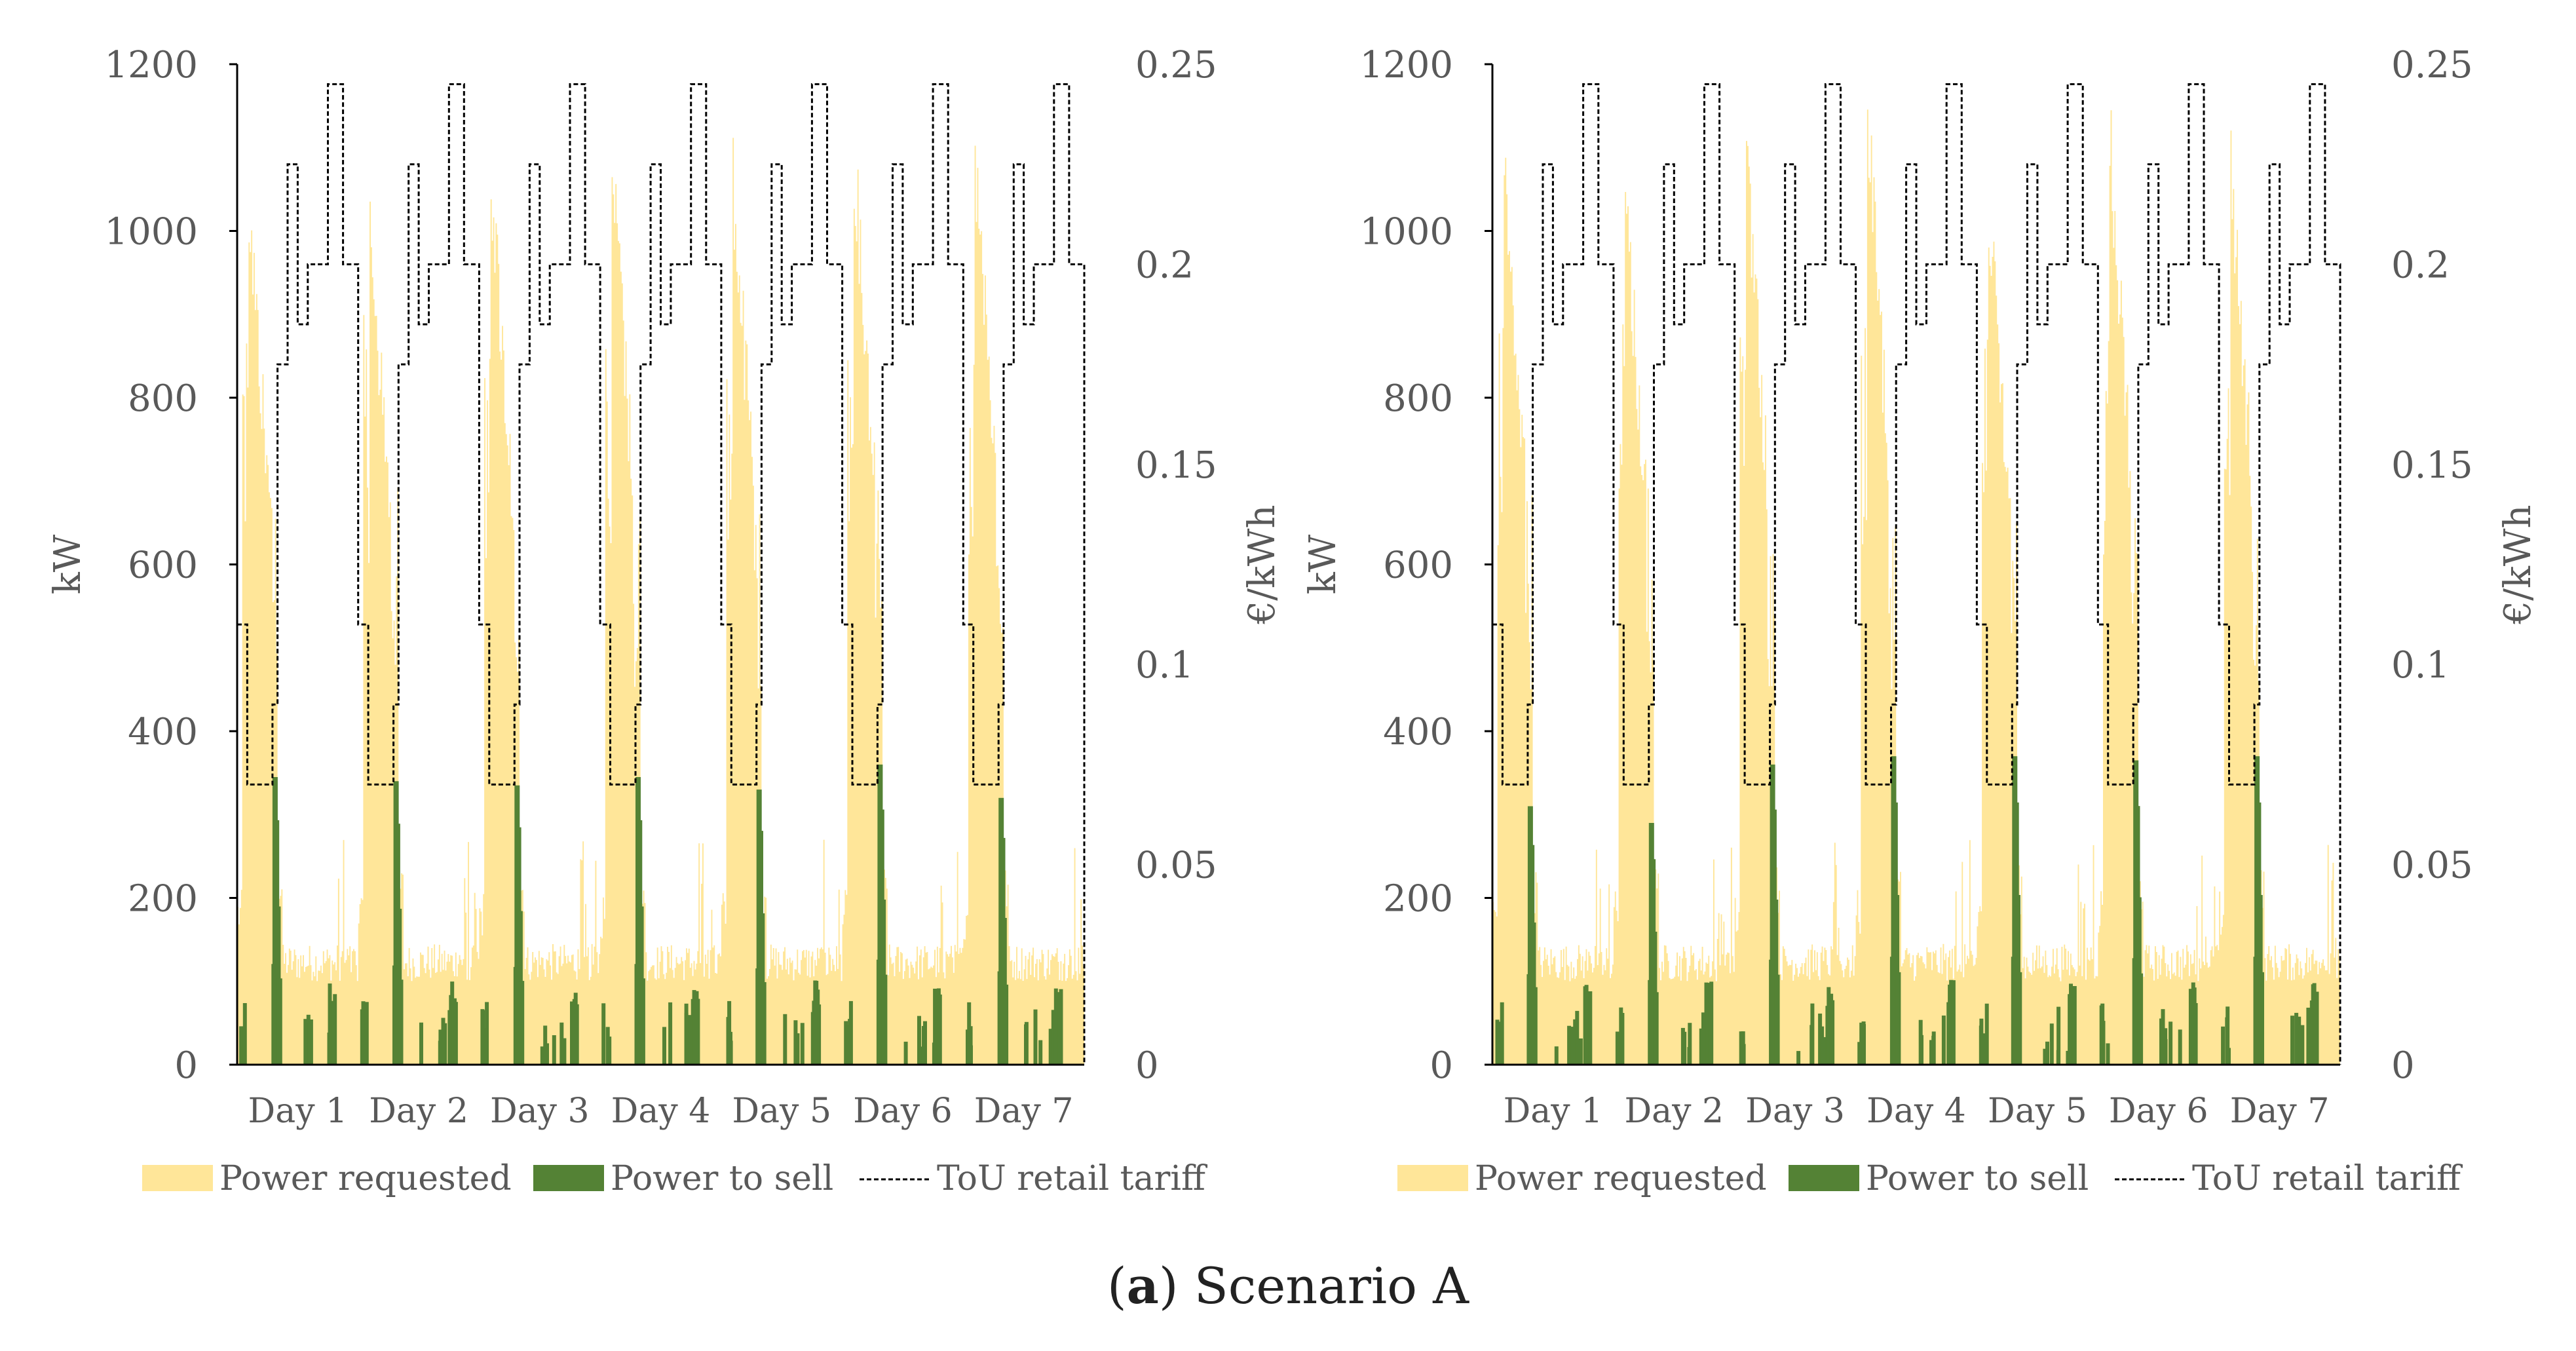 The image size is (2576, 1351). Describe the element at coordinates (2432, 866) in the screenshot. I see `right-tick-label: 0.05` at that location.